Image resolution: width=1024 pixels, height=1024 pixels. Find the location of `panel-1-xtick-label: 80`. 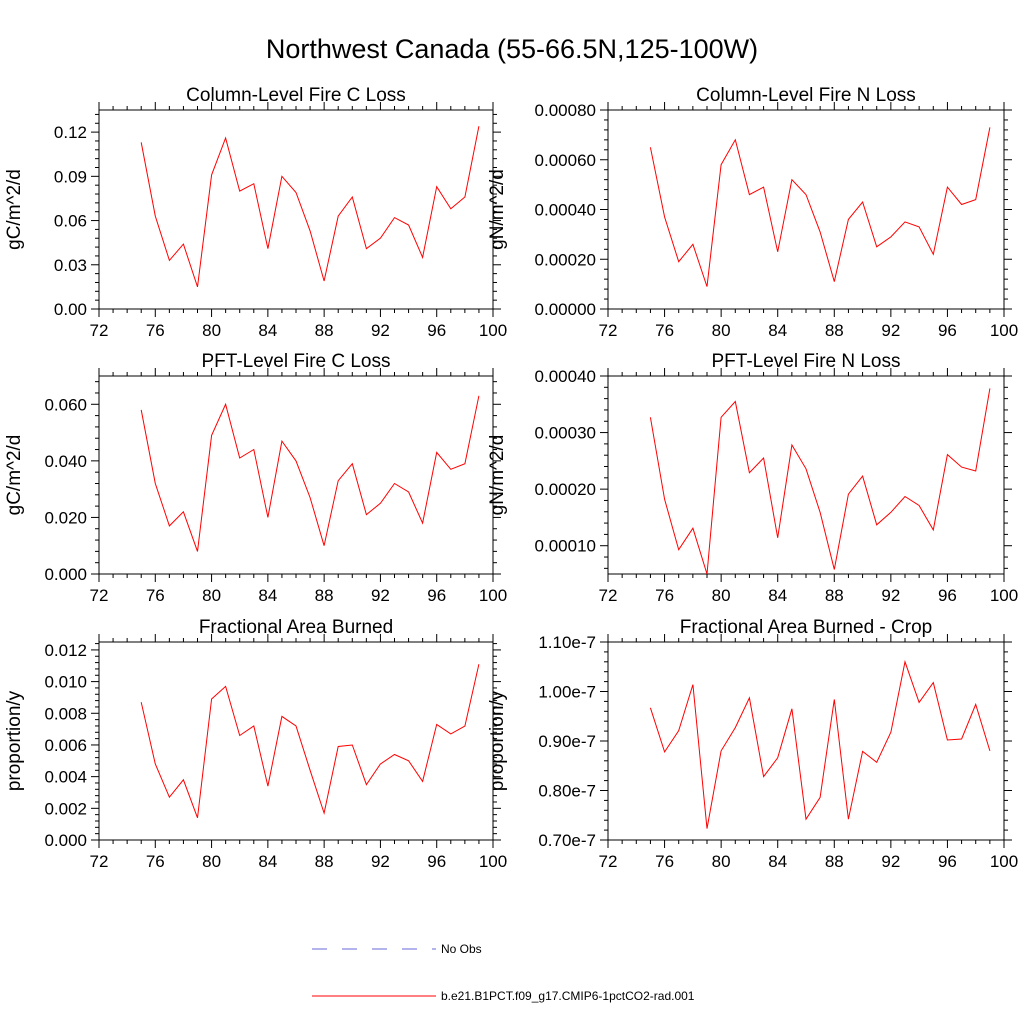

panel-1-xtick-label: 80 is located at coordinates (211, 330).